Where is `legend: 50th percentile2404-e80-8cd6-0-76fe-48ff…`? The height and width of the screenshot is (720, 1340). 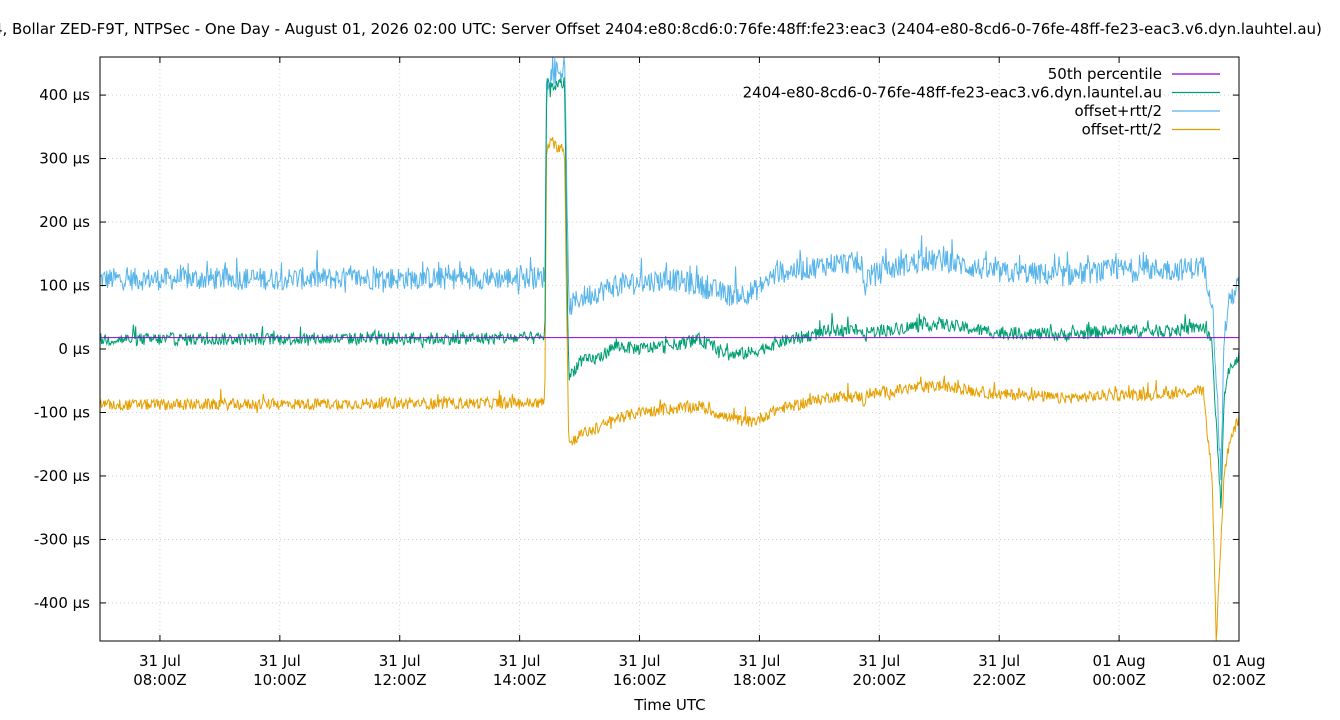
legend: 50th percentile2404-e80-8cd6-0-76fe-48ff… is located at coordinates (981, 102).